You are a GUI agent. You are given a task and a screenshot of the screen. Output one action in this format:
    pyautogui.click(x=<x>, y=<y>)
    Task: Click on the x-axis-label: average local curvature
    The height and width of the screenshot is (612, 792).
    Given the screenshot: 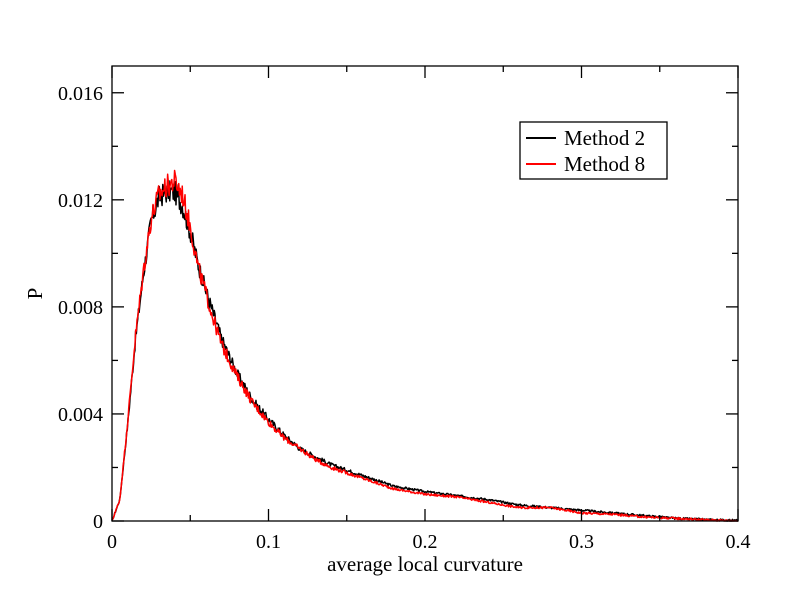 What is the action you would take?
    pyautogui.click(x=425, y=564)
    